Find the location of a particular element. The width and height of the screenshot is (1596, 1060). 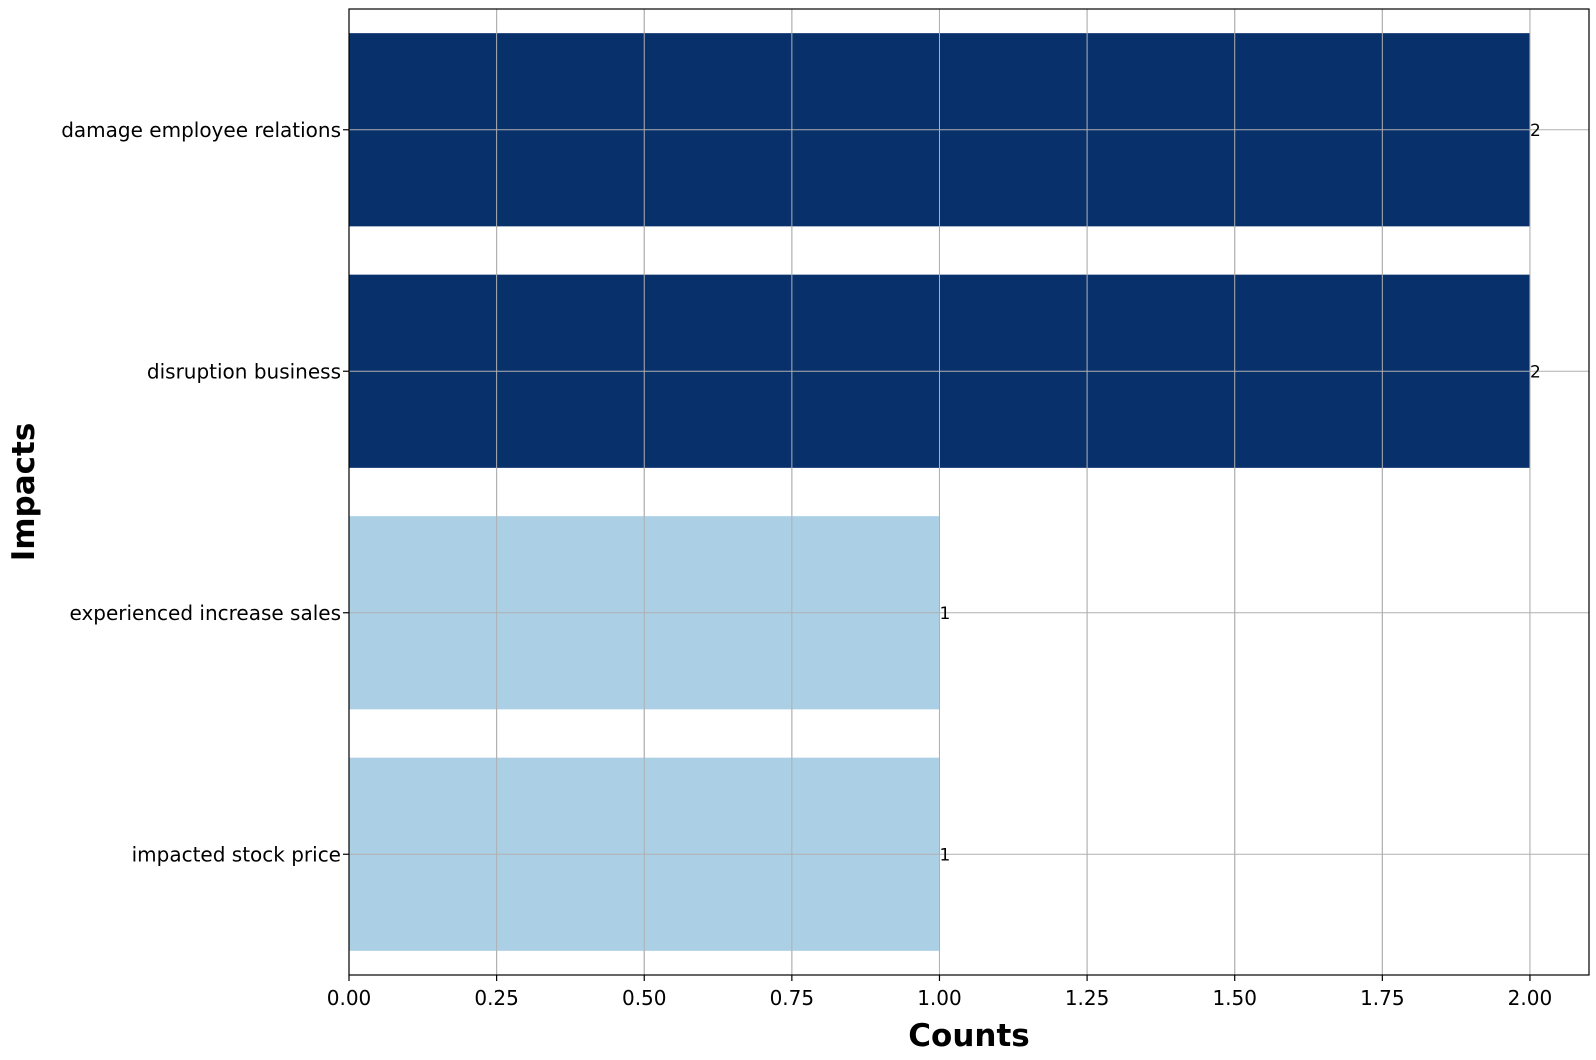

x-tick-label: 1.50 is located at coordinates (1234, 998).